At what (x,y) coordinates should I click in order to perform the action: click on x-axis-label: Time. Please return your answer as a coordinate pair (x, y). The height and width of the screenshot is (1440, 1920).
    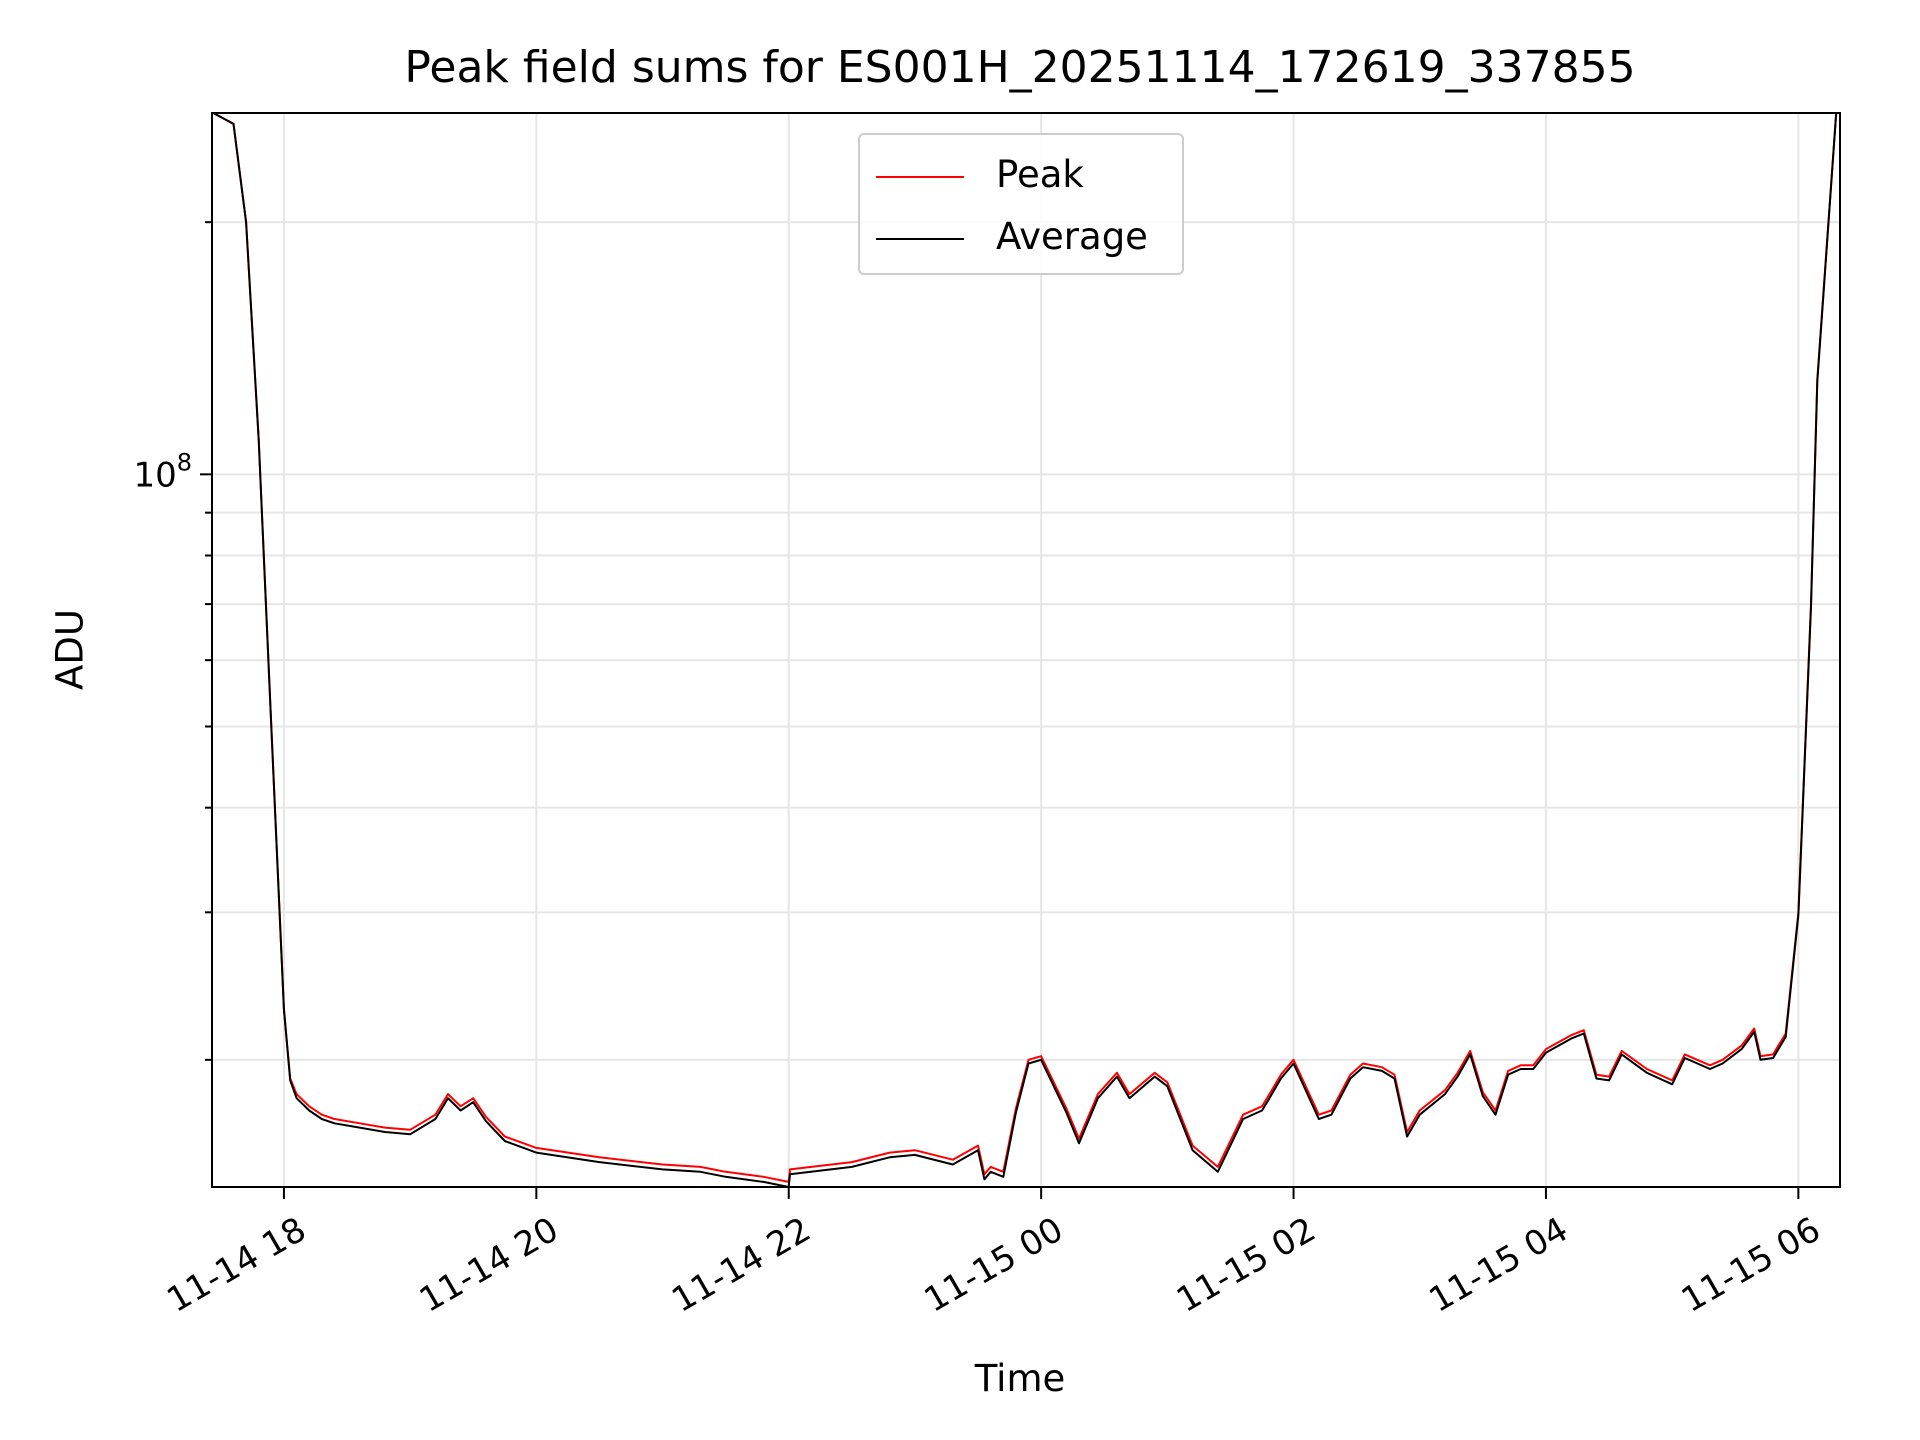
    Looking at the image, I should click on (1020, 1378).